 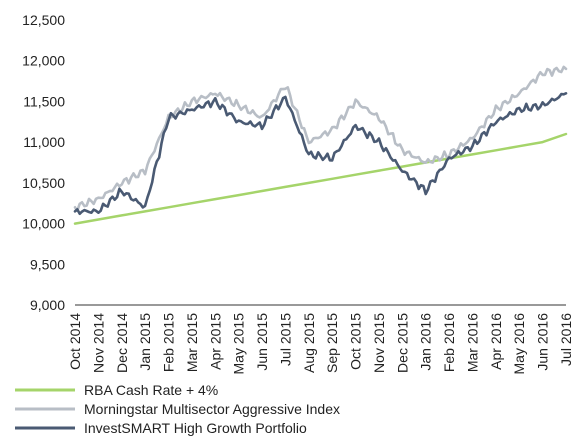 What do you see at coordinates (543, 342) in the screenshot?
I see `x-tick-label: Jun 2016` at bounding box center [543, 342].